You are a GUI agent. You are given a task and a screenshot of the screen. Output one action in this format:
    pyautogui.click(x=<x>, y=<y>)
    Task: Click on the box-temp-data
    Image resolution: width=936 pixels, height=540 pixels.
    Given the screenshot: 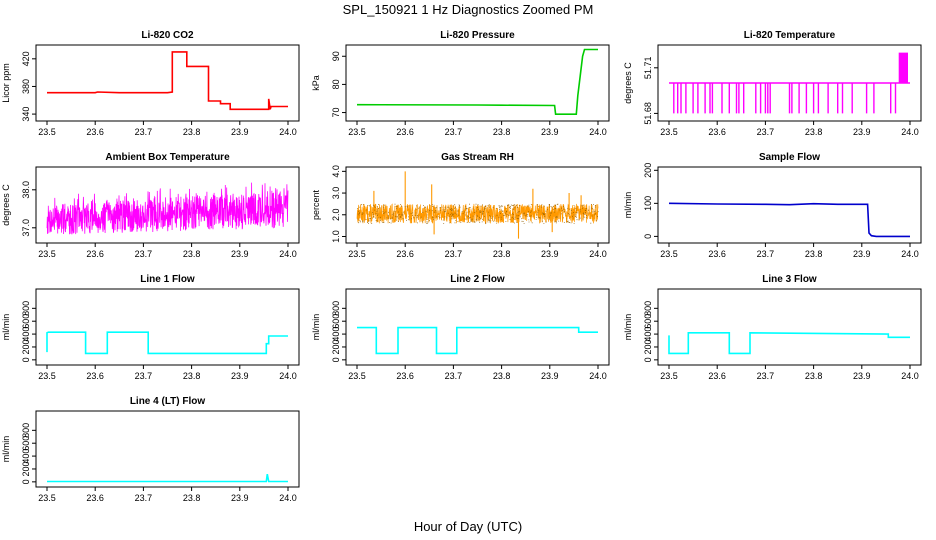 What is the action you would take?
    pyautogui.click(x=167, y=208)
    